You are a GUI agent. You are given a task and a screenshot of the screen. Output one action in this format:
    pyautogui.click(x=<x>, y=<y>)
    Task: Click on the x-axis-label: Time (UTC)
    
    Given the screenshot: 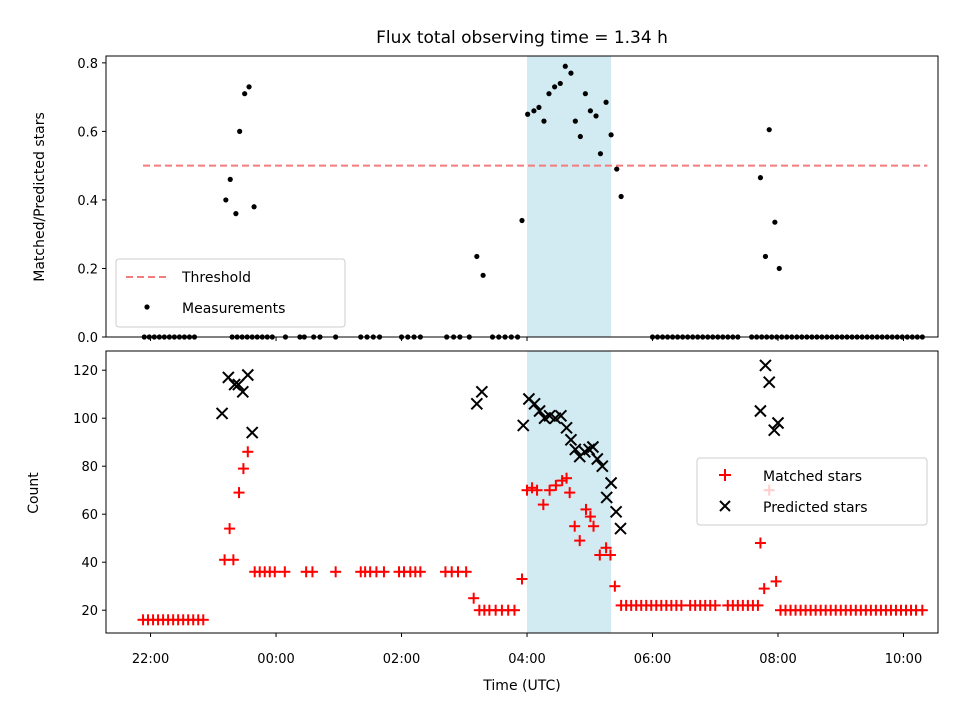 What is the action you would take?
    pyautogui.click(x=521, y=686)
    